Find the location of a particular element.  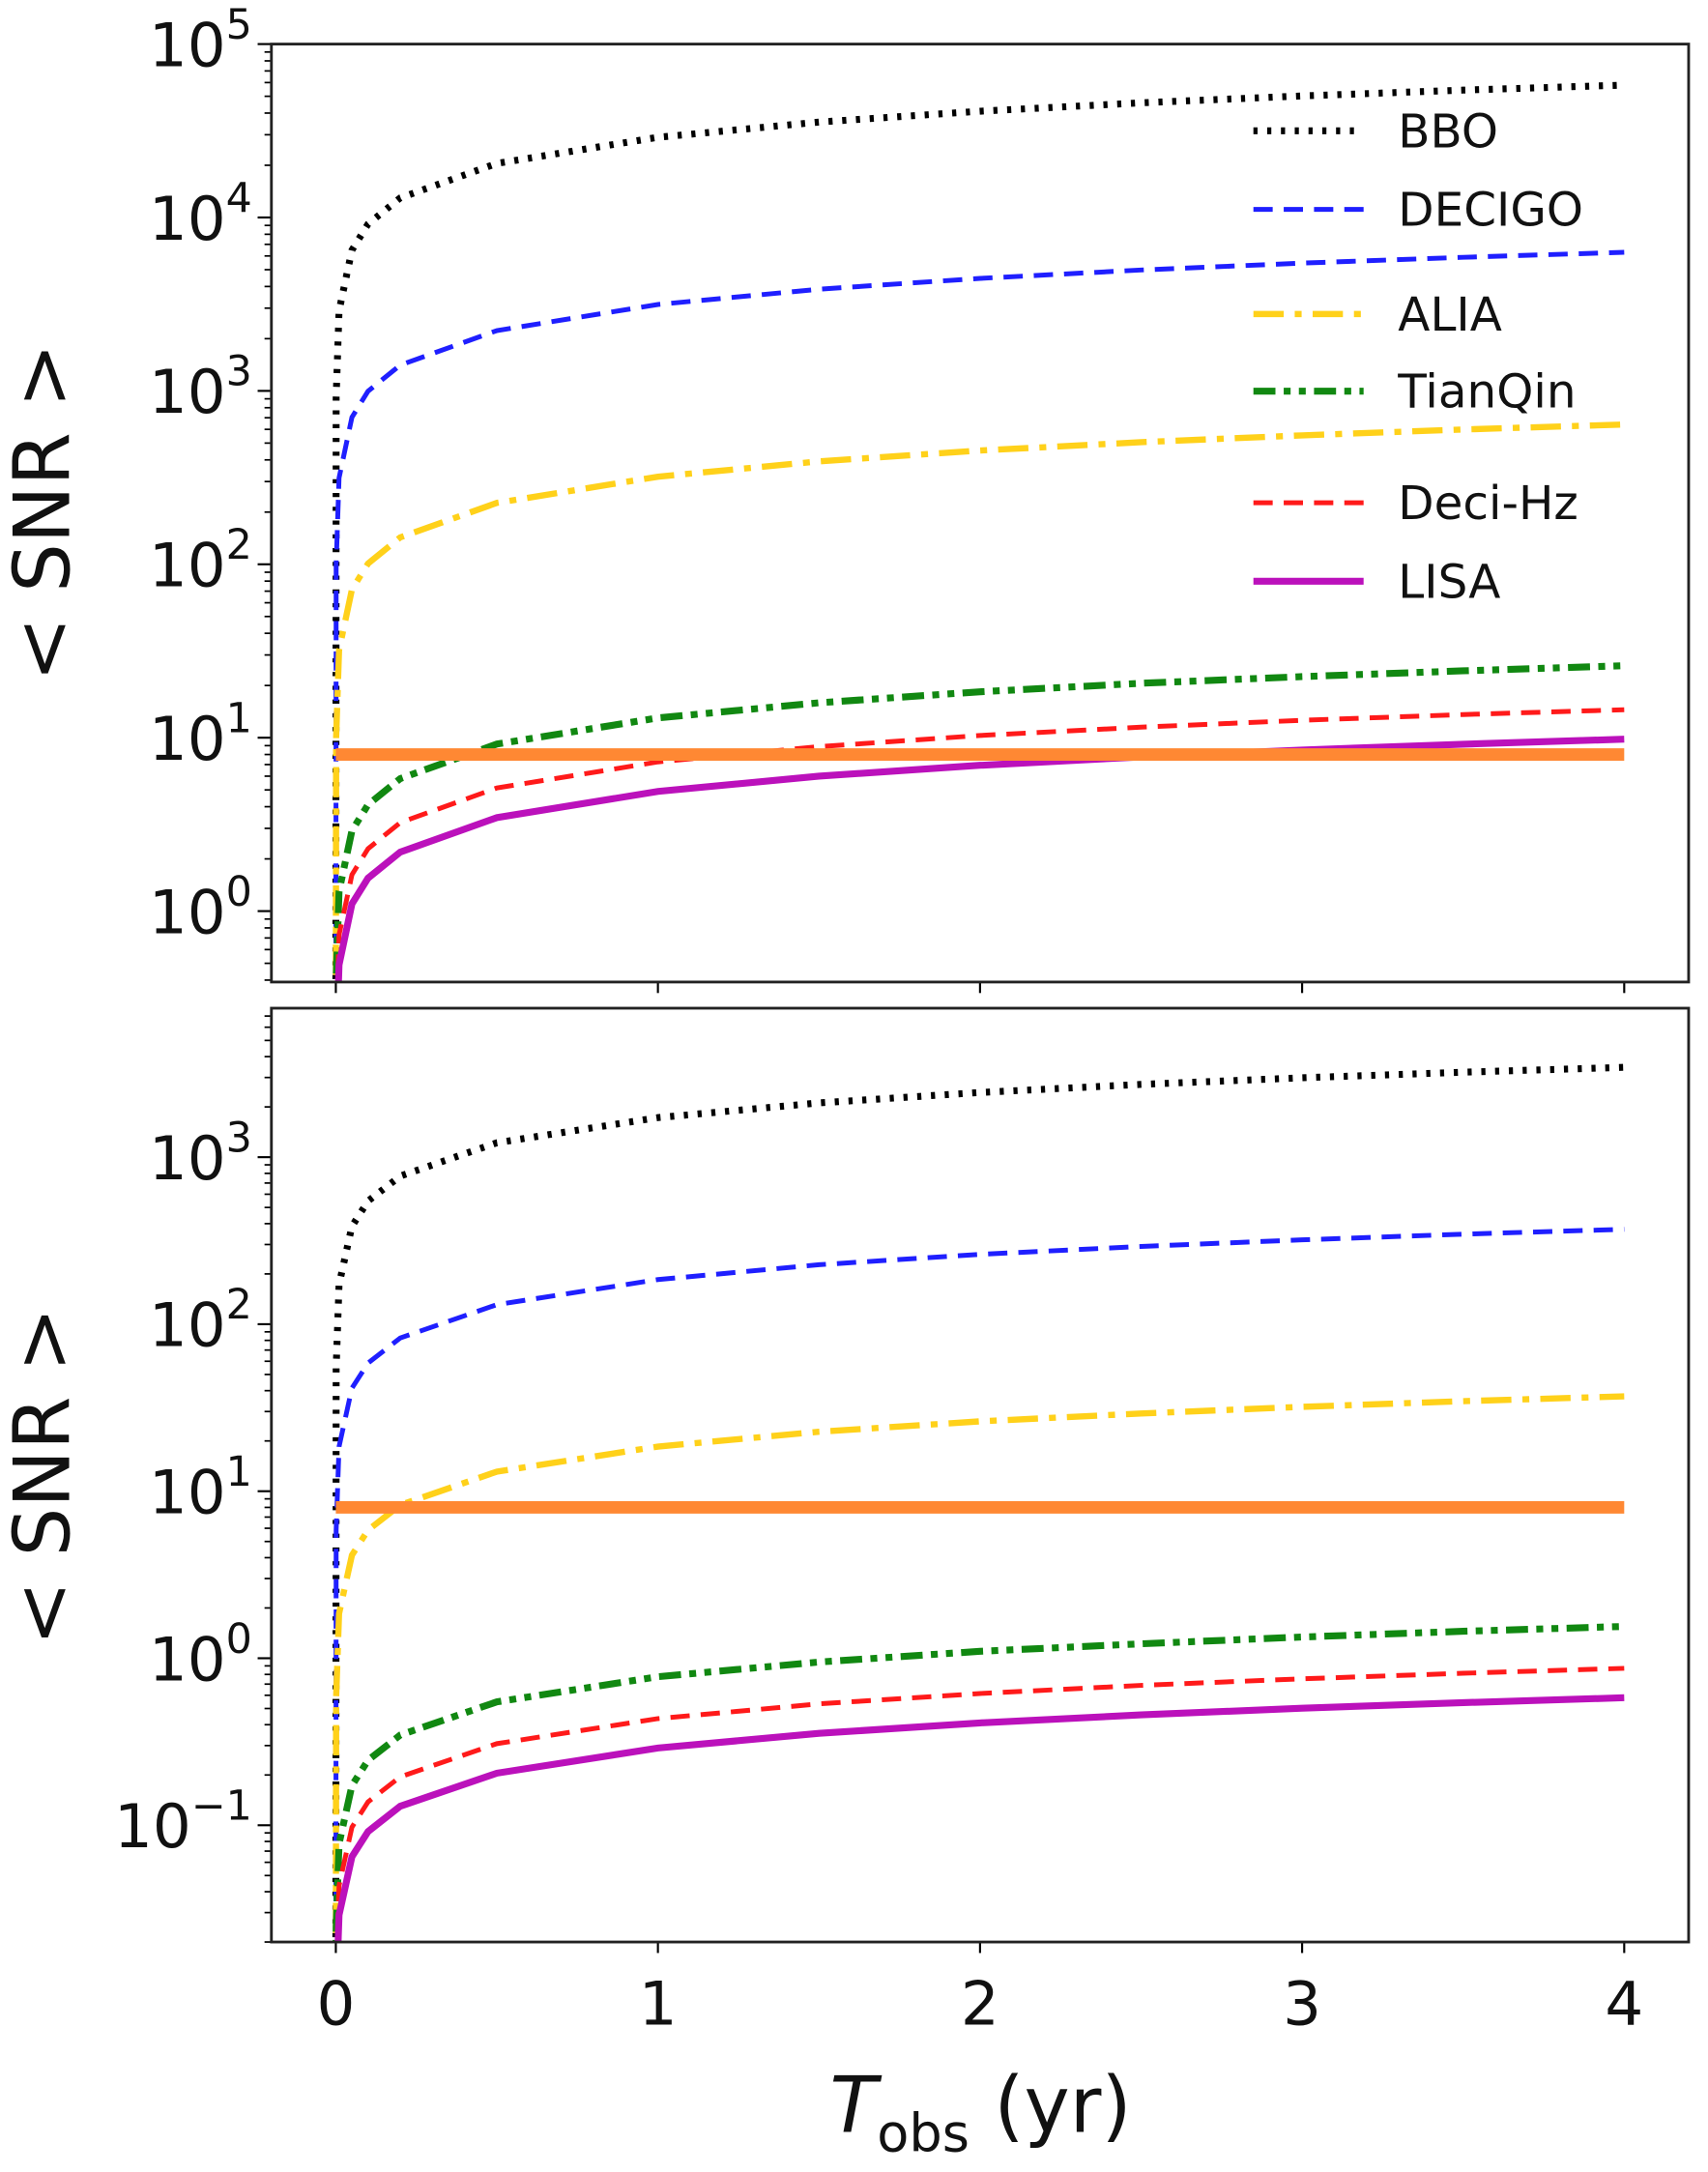

legend-label: ALIA is located at coordinates (1450, 315).